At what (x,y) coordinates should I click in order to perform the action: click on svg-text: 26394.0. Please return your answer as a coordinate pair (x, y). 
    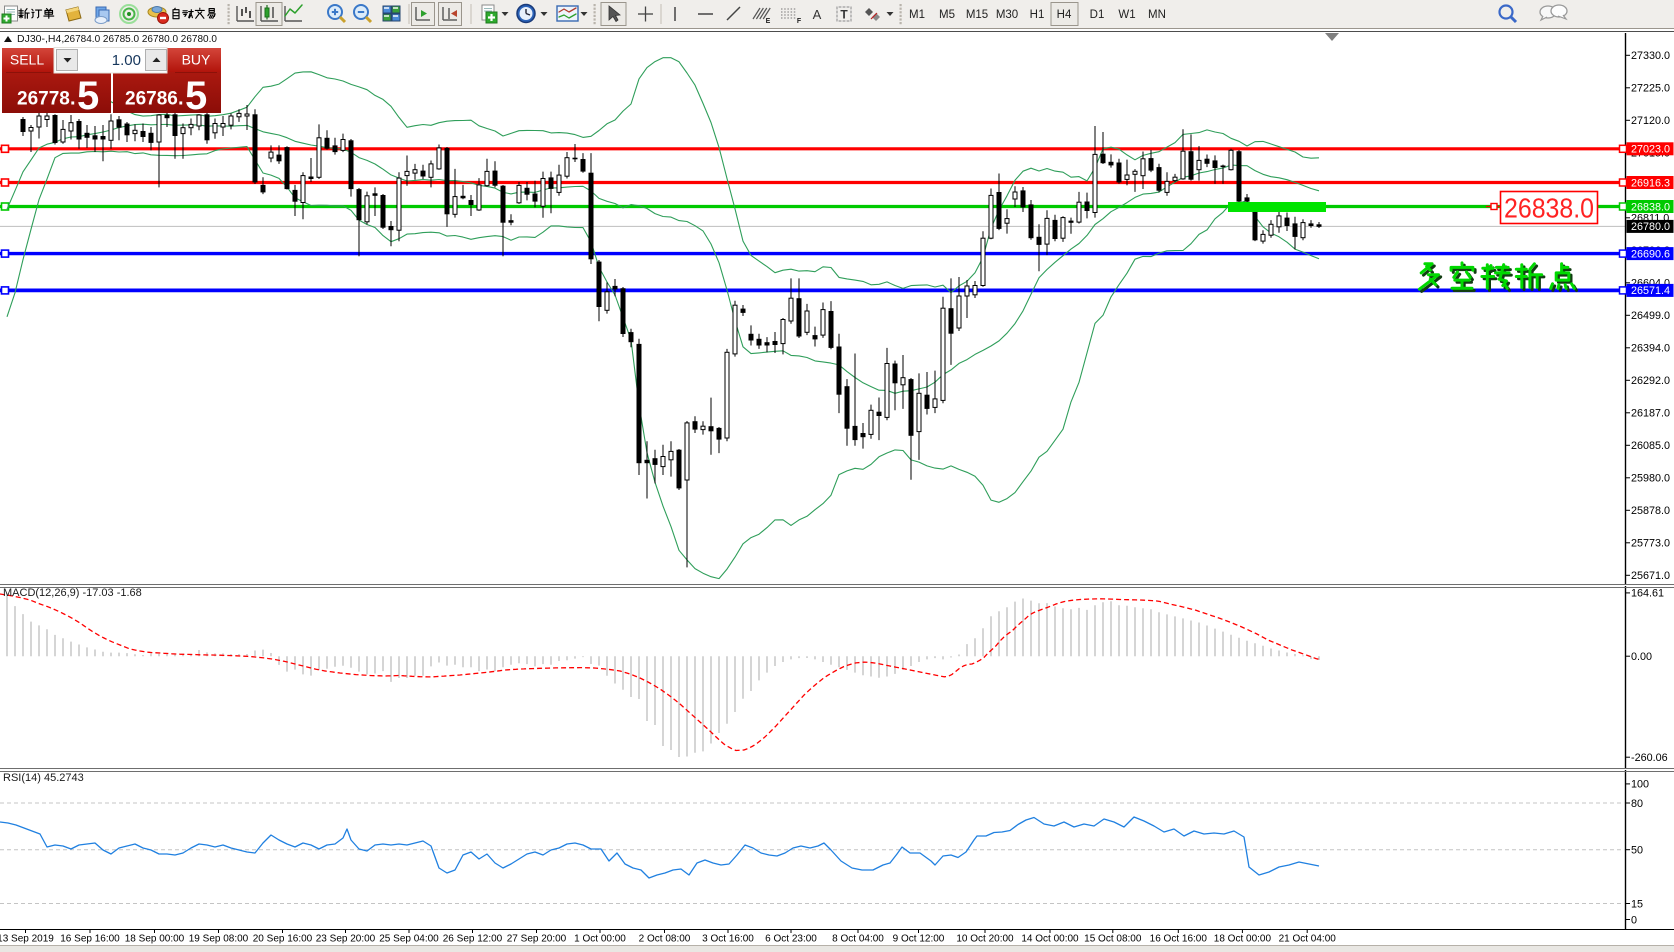
    Looking at the image, I should click on (1650, 349).